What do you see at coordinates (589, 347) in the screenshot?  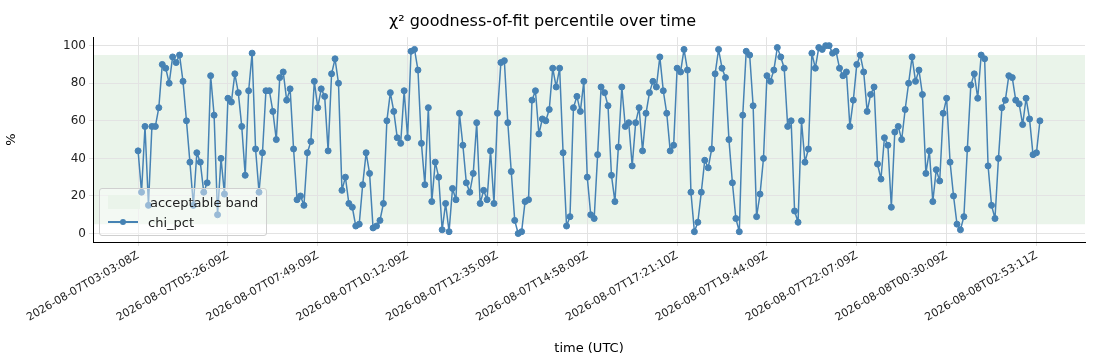 I see `x-axis-title: time (UTC)` at bounding box center [589, 347].